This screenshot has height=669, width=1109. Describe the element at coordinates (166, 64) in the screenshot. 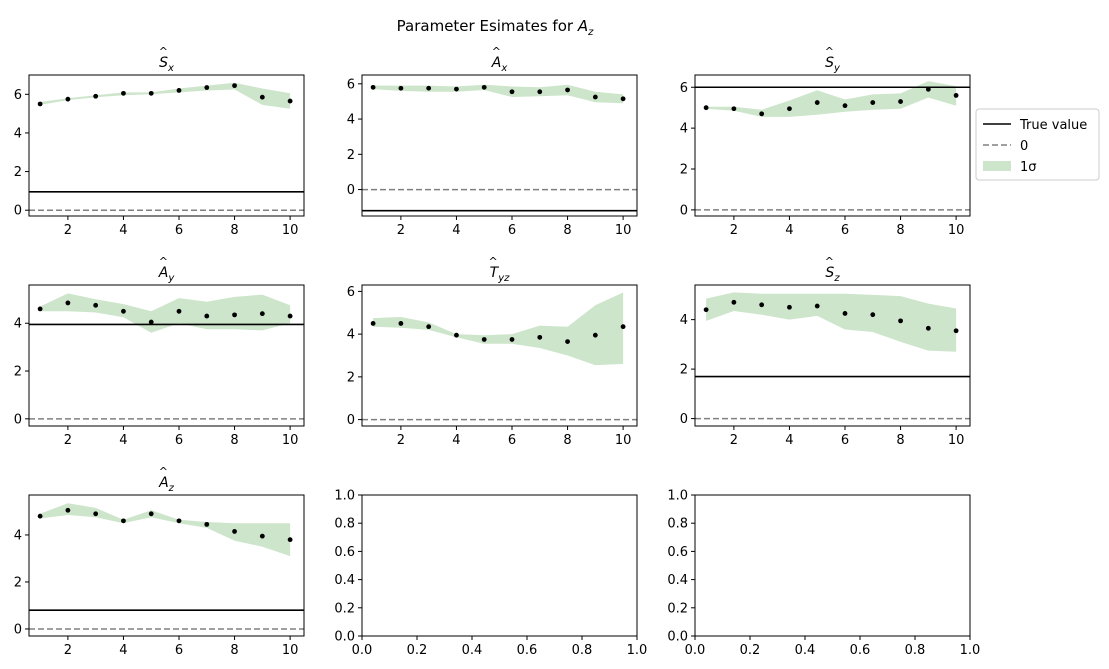

I see `subplot-title: Sx` at that location.